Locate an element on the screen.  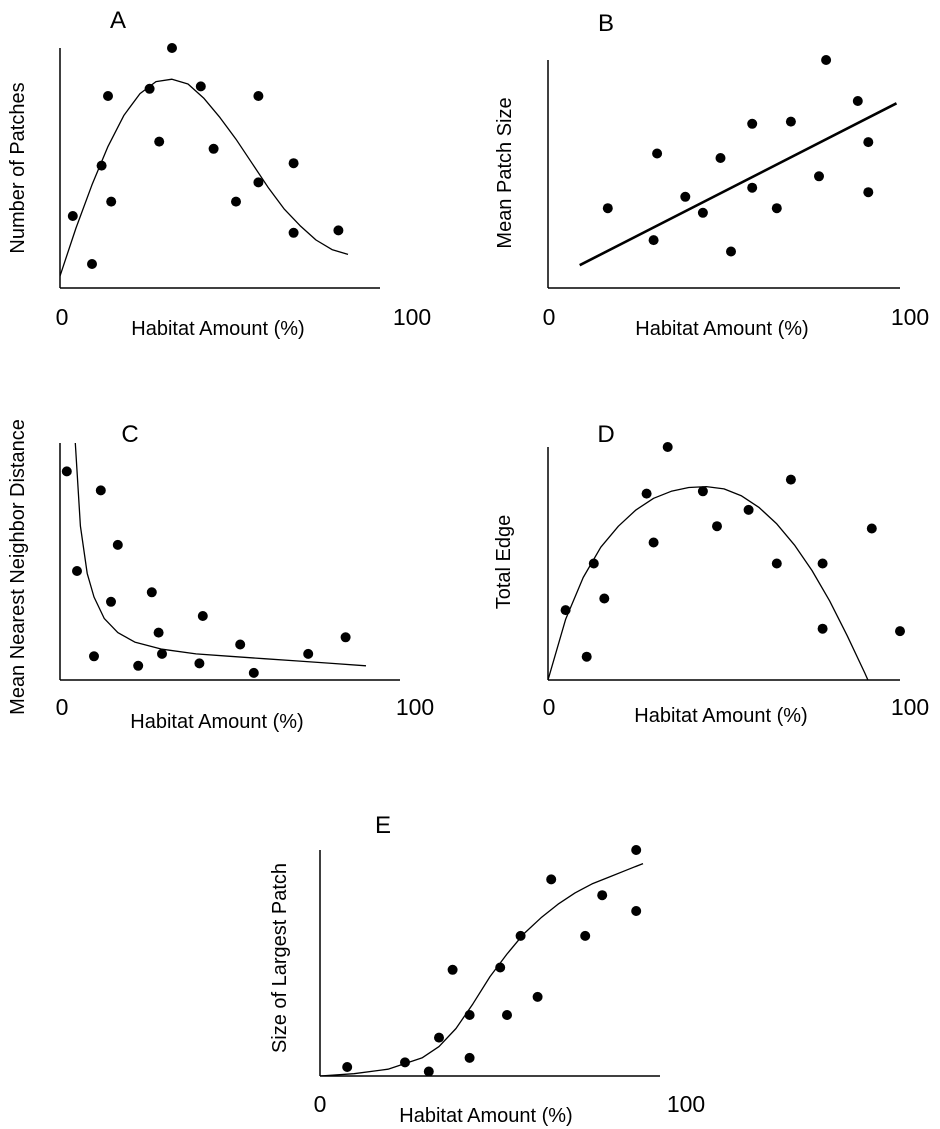
panel-a: A 0 100 Habitat Amount (%) Number of Patches is located at coordinates (219, 173).